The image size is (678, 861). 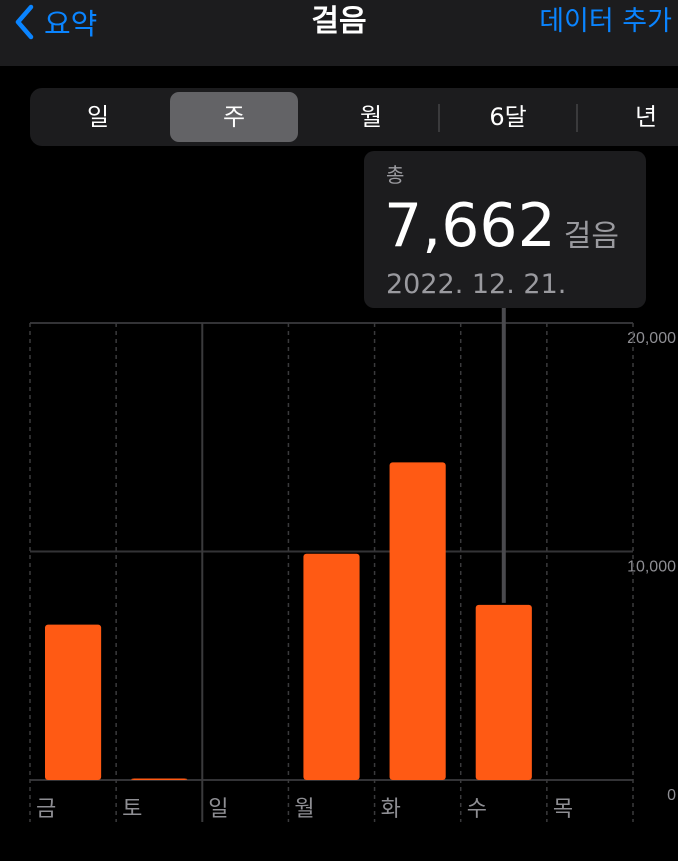 I want to click on segment-day: 일, so click(x=98, y=117).